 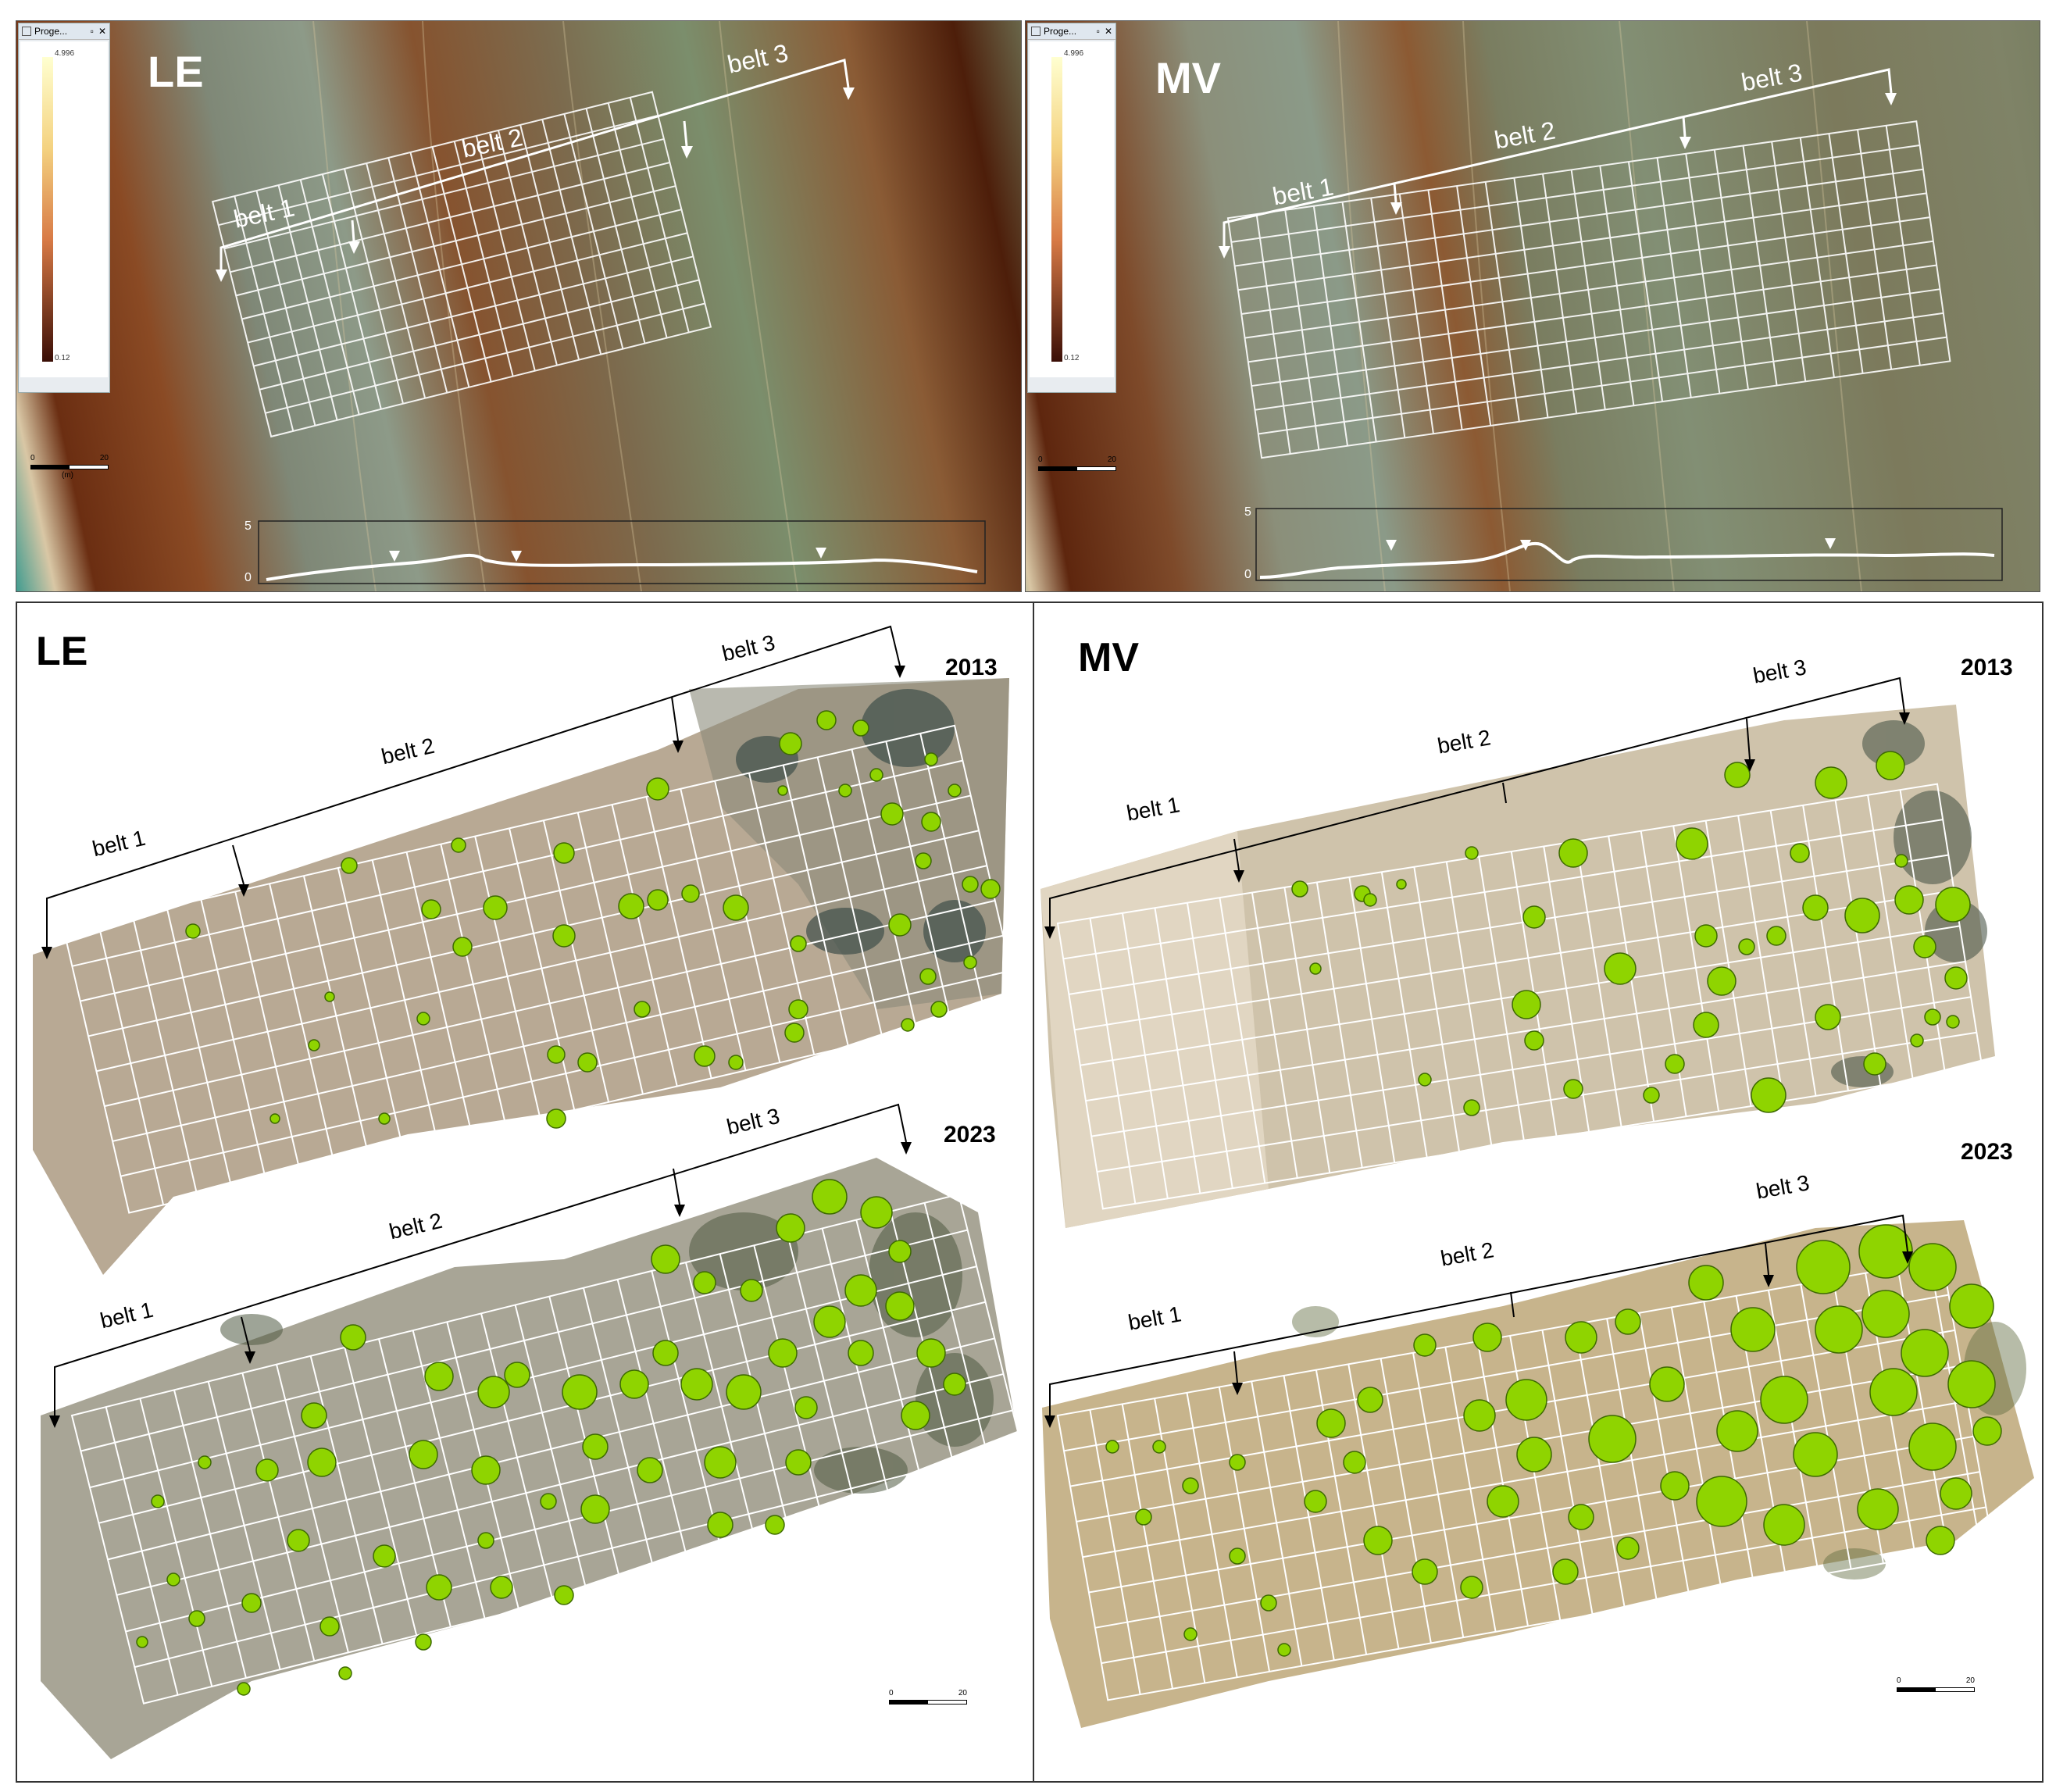 What do you see at coordinates (69, 467) in the screenshot?
I see `scale-bar: 0 20 (m)` at bounding box center [69, 467].